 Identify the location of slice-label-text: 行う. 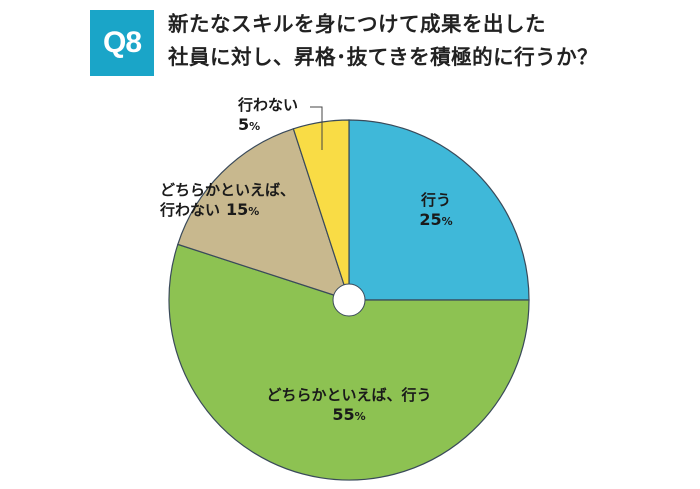
(435, 200).